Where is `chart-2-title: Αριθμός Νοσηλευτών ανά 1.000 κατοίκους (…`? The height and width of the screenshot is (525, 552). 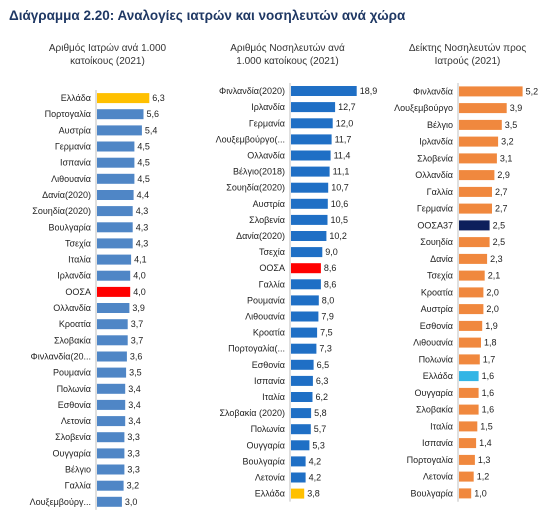 chart-2-title: Αριθμός Νοσηλευτών ανά 1.000 κατοίκους (… is located at coordinates (287, 55).